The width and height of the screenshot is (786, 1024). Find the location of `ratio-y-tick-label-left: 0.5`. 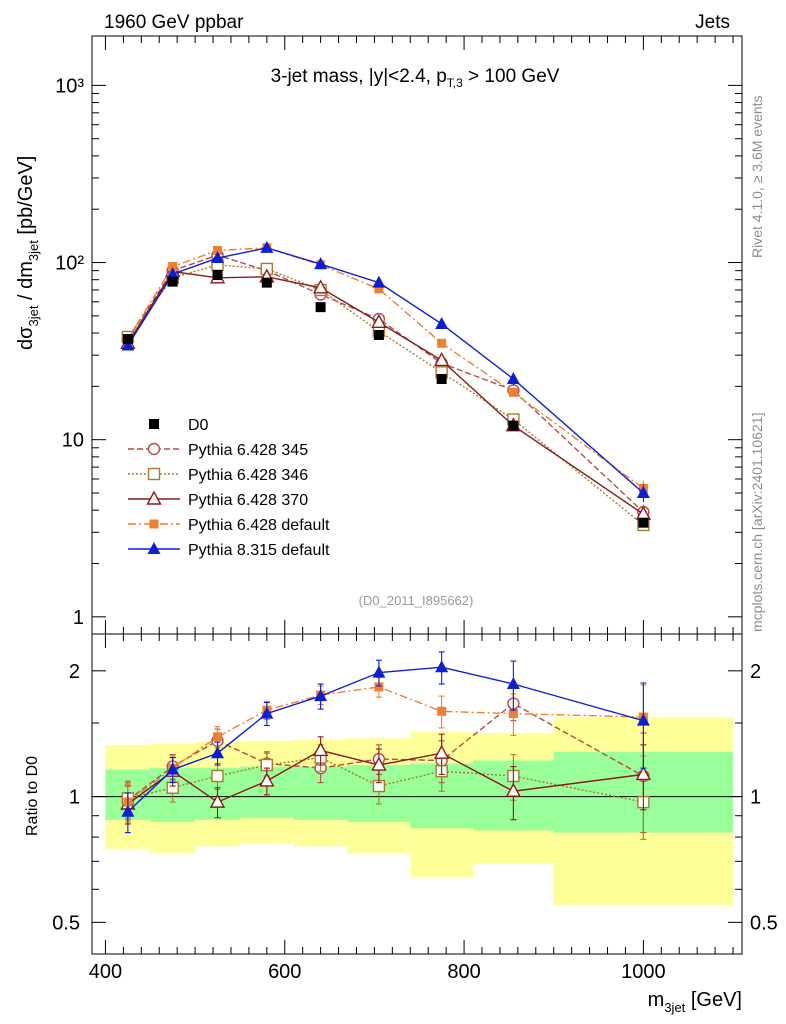

ratio-y-tick-label-left: 0.5 is located at coordinates (66, 923).